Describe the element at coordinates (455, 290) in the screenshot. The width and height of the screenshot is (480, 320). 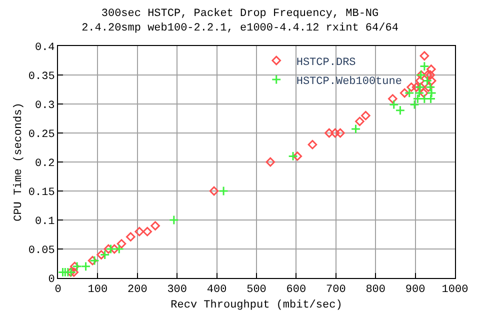
I see `x-tick-label: 1000` at that location.